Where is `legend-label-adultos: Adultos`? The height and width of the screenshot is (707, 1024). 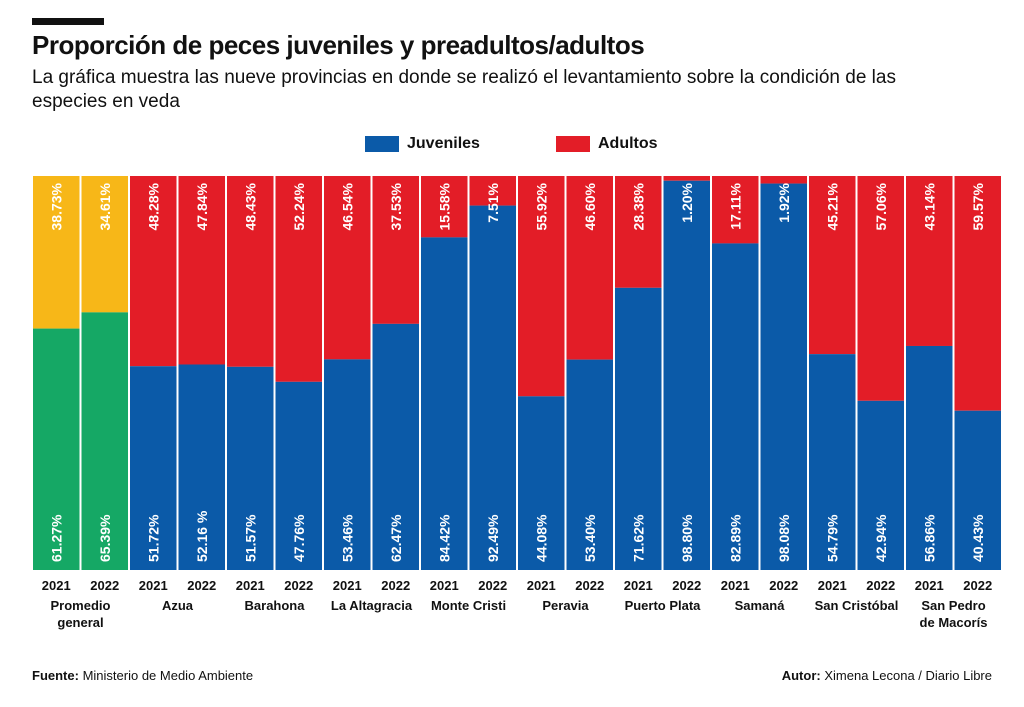
legend-label-adultos: Adultos is located at coordinates (628, 143).